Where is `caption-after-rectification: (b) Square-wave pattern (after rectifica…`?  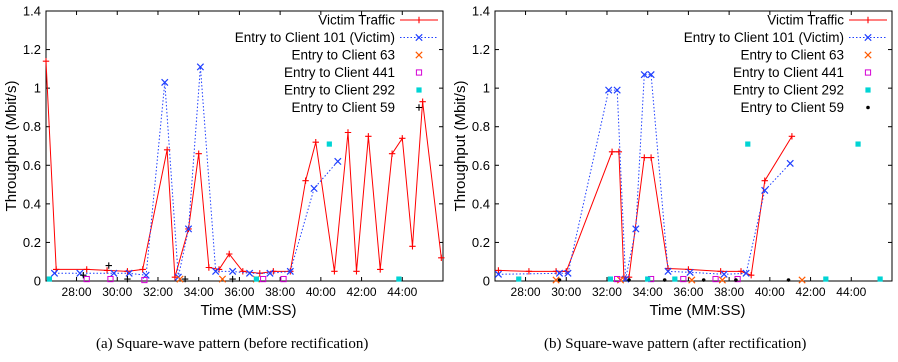 caption-after-rectification: (b) Square-wave pattern (after rectifica… is located at coordinates (675, 344).